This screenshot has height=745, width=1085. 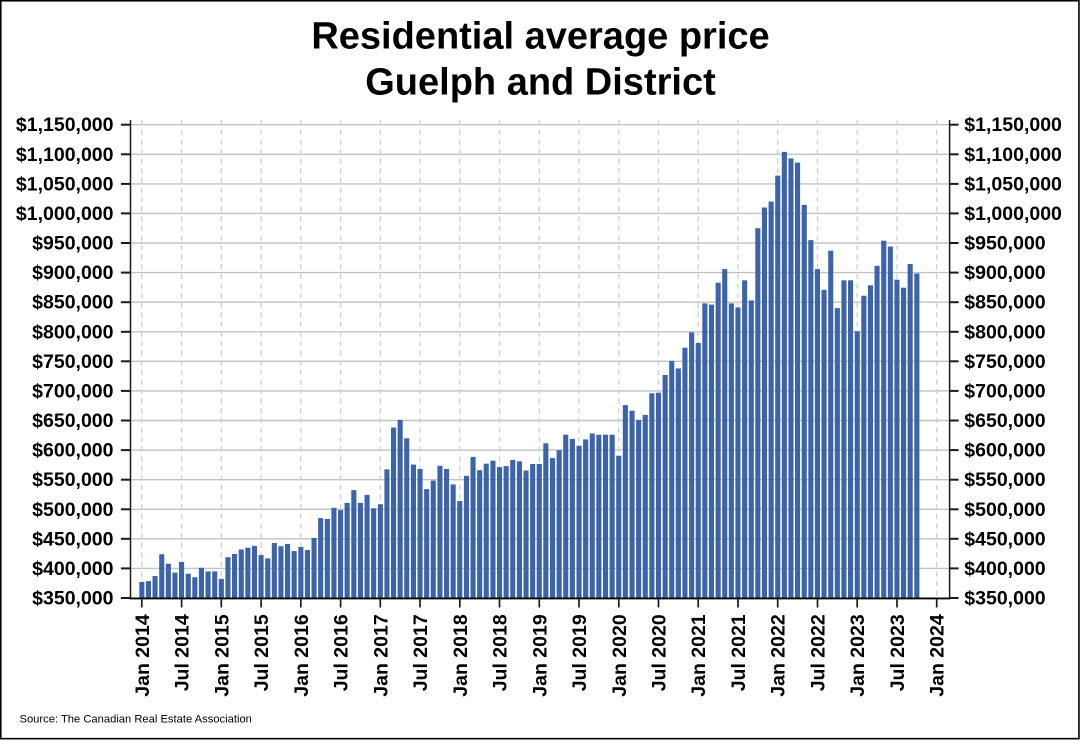 I want to click on svg-text: Jul 2022, so click(x=819, y=652).